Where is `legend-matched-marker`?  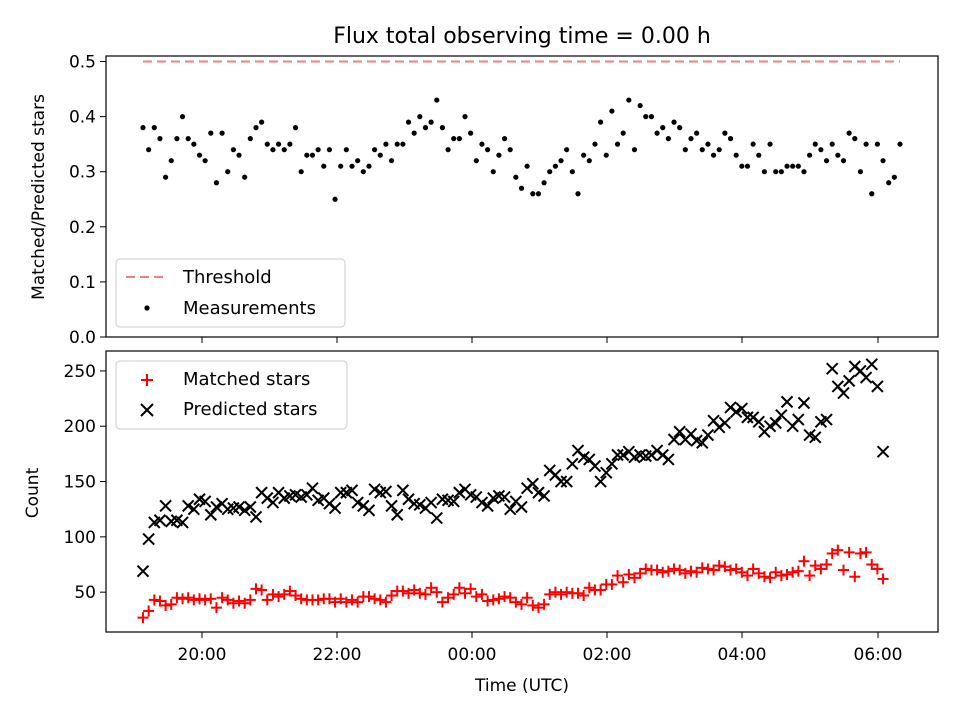
legend-matched-marker is located at coordinates (147, 380).